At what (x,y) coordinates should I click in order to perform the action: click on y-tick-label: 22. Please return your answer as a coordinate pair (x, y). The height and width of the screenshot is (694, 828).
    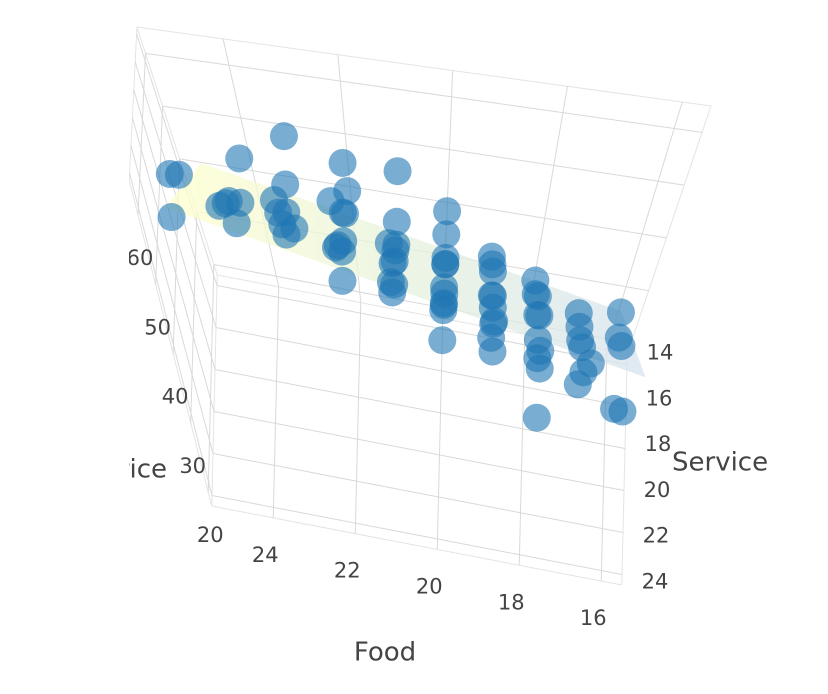
    Looking at the image, I should click on (656, 536).